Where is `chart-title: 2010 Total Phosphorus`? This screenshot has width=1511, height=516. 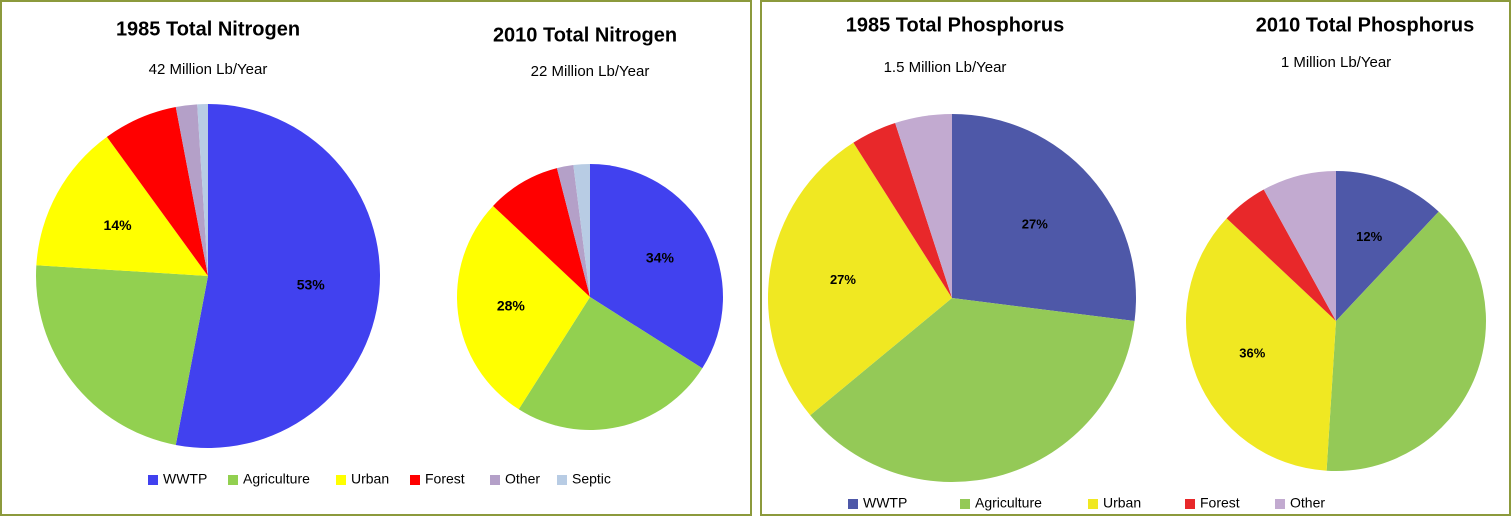
chart-title: 2010 Total Phosphorus is located at coordinates (1365, 25).